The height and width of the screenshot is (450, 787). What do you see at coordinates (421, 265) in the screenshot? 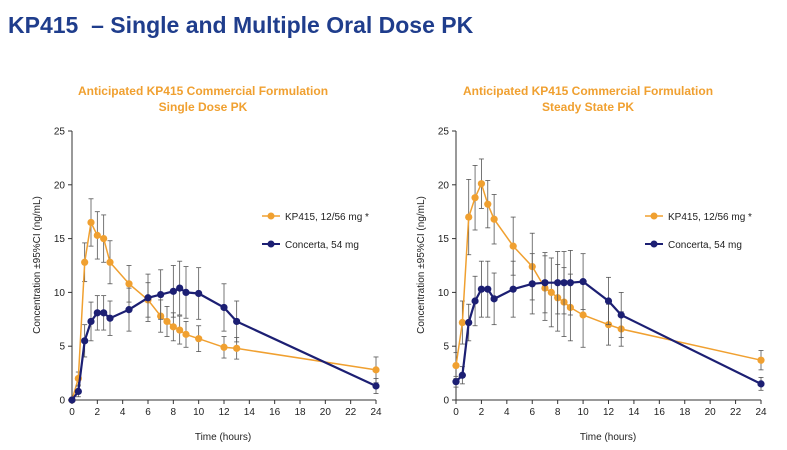
I see `y-axis-label: Concentration ±95%CI (ng/mL)` at bounding box center [421, 265].